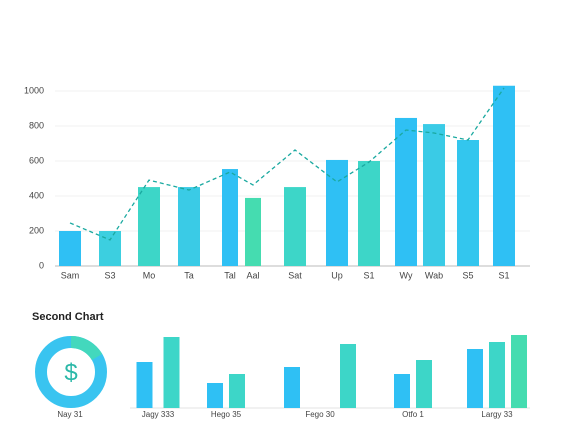  Describe the element at coordinates (406, 275) in the screenshot. I see `x-tick-label: Wy` at that location.